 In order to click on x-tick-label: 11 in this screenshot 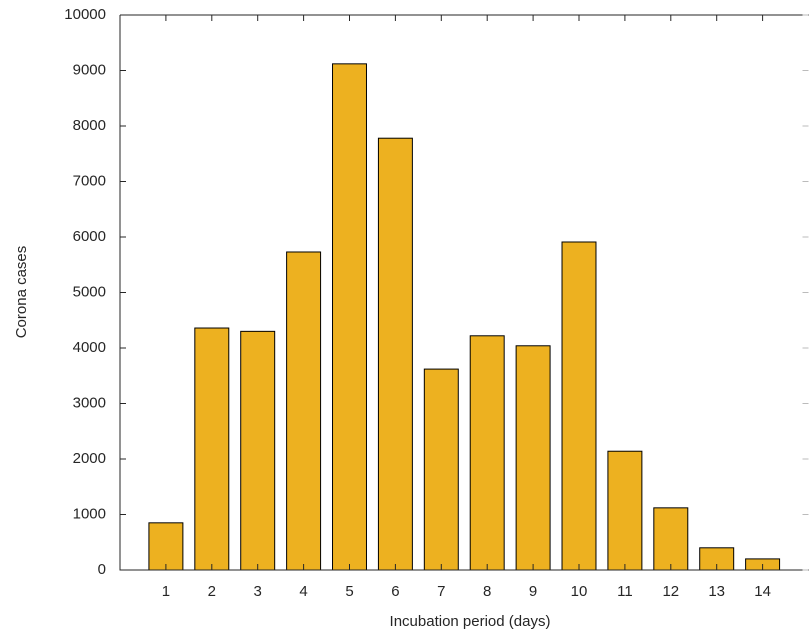, I will do `click(625, 591)`.